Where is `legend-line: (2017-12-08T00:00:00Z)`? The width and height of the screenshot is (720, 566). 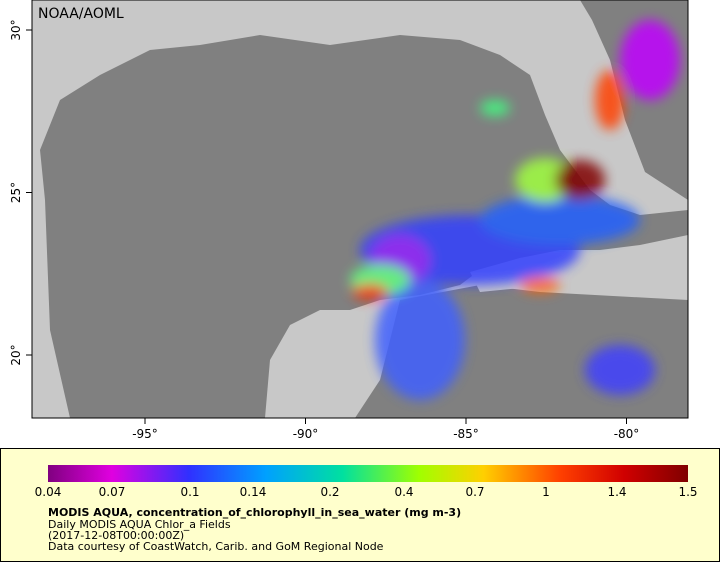
legend-line: (2017-12-08T00:00:00Z) is located at coordinates (116, 535).